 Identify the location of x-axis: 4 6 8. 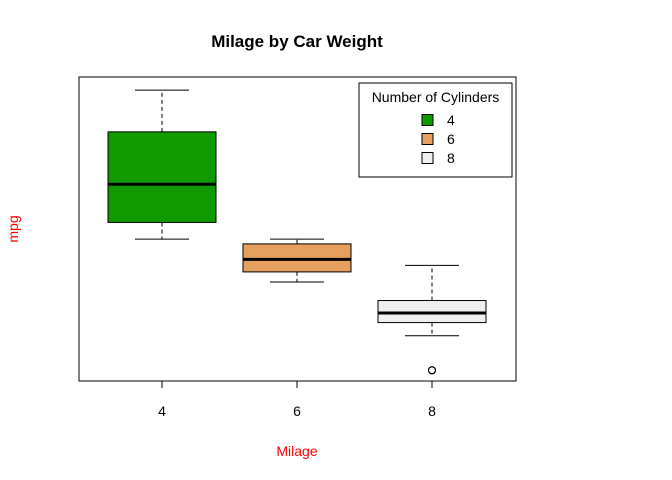
(297, 399).